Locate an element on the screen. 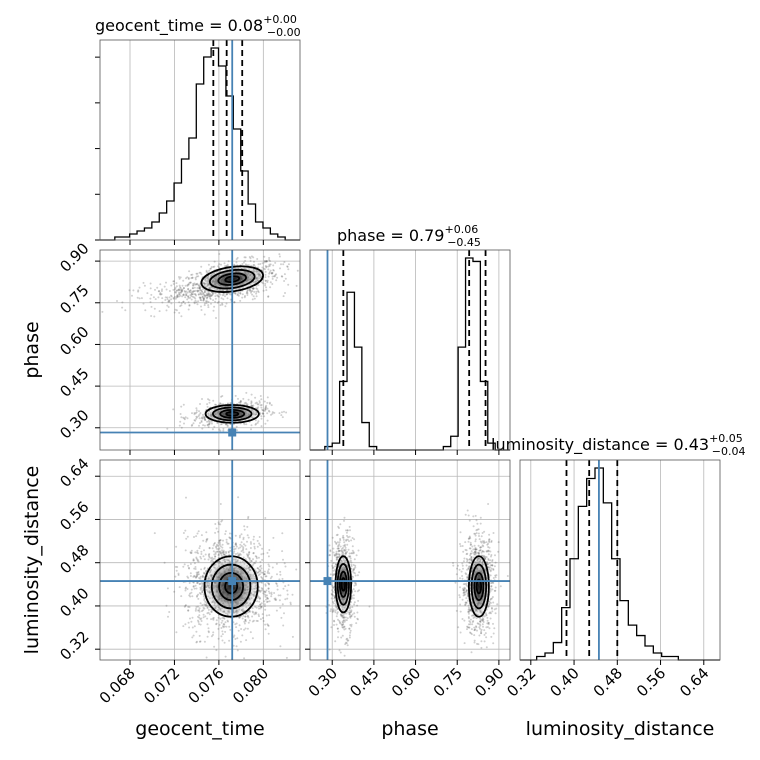 Image resolution: width=760 pixels, height=760 pixels. y-tick-label: 0.75 is located at coordinates (74, 299).